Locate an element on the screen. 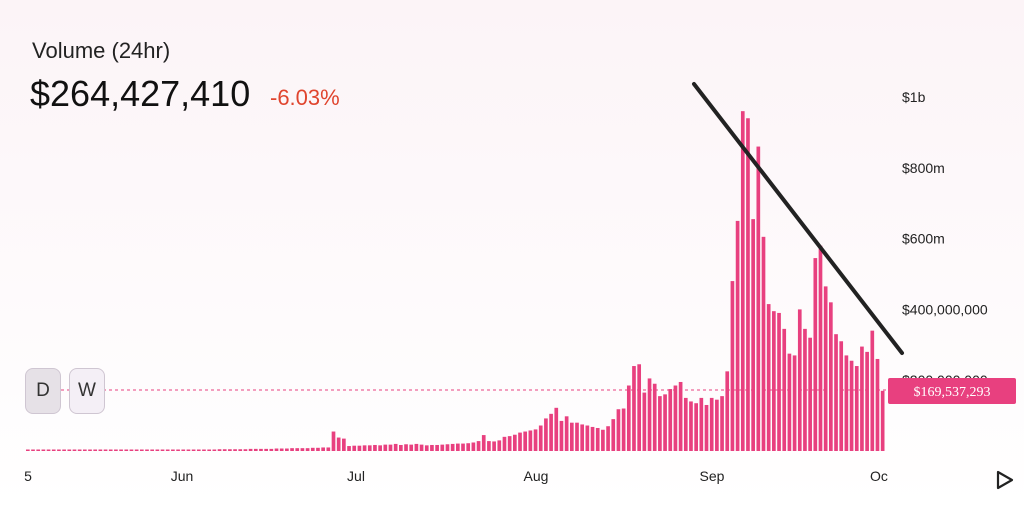 This screenshot has height=507, width=1024. day-button: D is located at coordinates (43, 391).